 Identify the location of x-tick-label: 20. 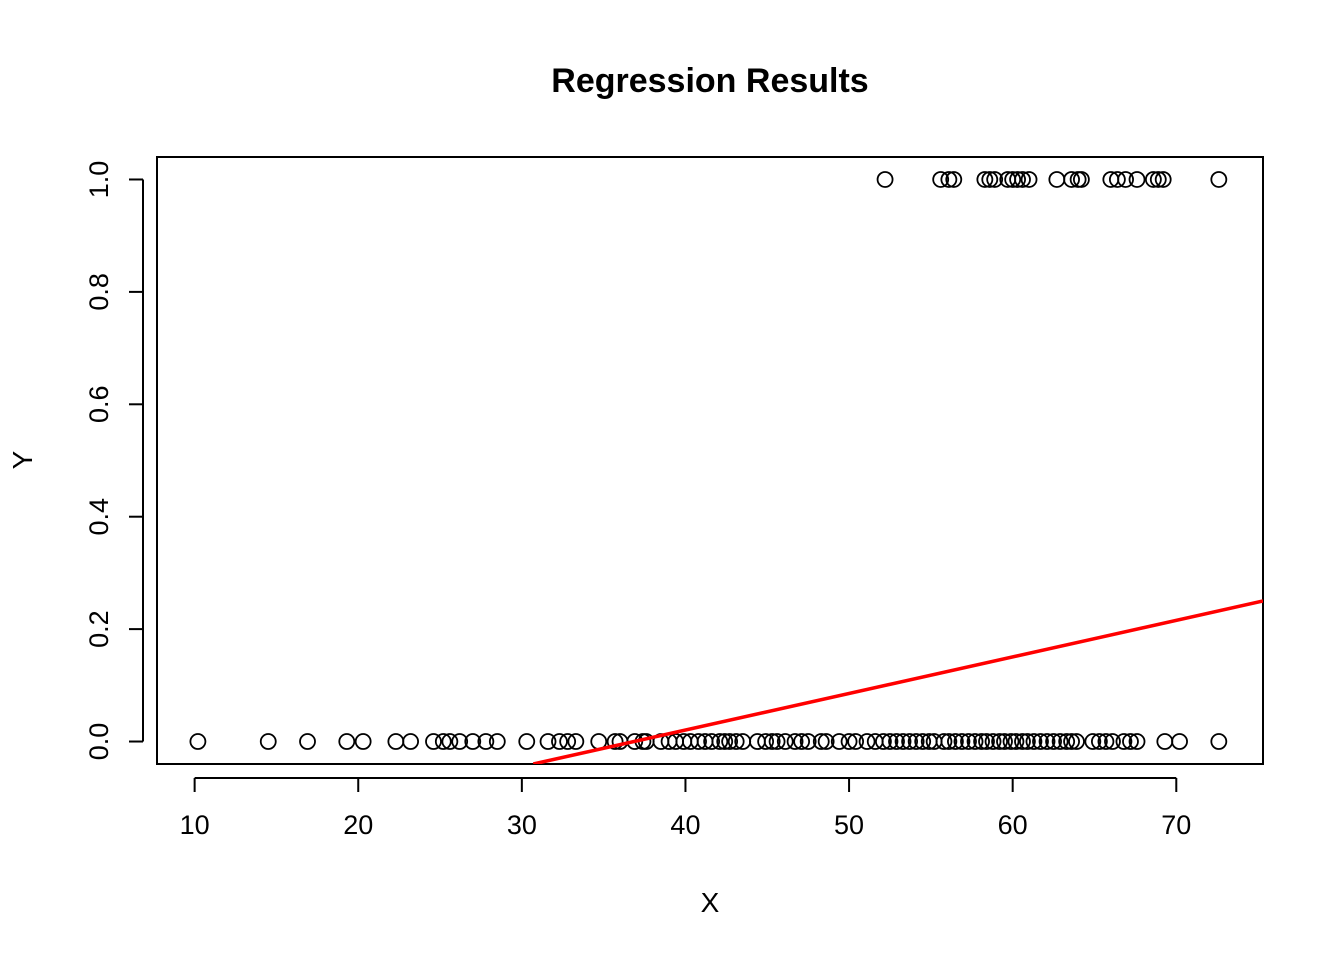
(358, 825).